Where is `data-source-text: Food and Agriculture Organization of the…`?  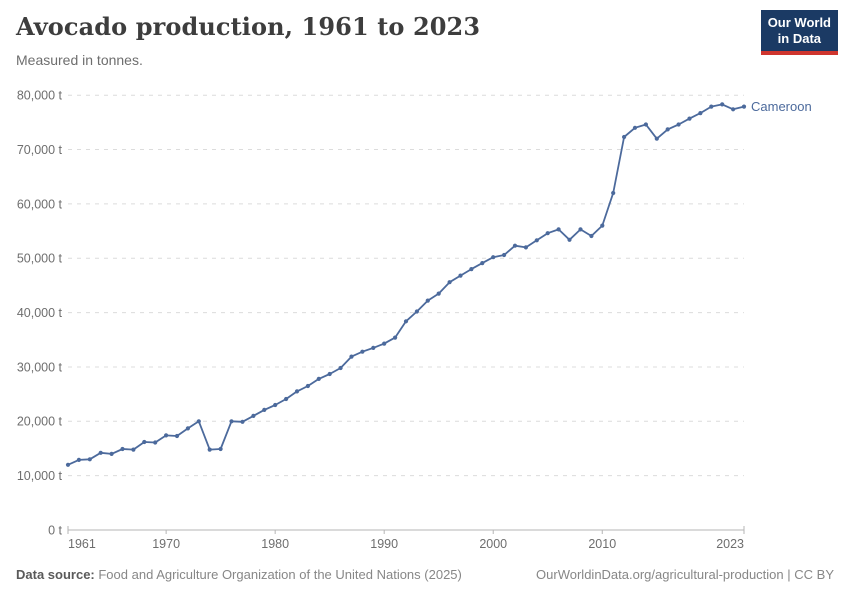
data-source-text: Food and Agriculture Organization of the… is located at coordinates (278, 574).